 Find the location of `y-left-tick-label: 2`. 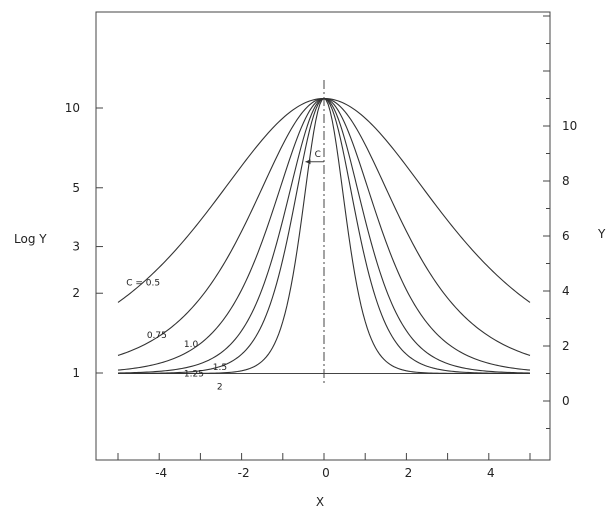

y-left-tick-label: 2 is located at coordinates (76, 293).